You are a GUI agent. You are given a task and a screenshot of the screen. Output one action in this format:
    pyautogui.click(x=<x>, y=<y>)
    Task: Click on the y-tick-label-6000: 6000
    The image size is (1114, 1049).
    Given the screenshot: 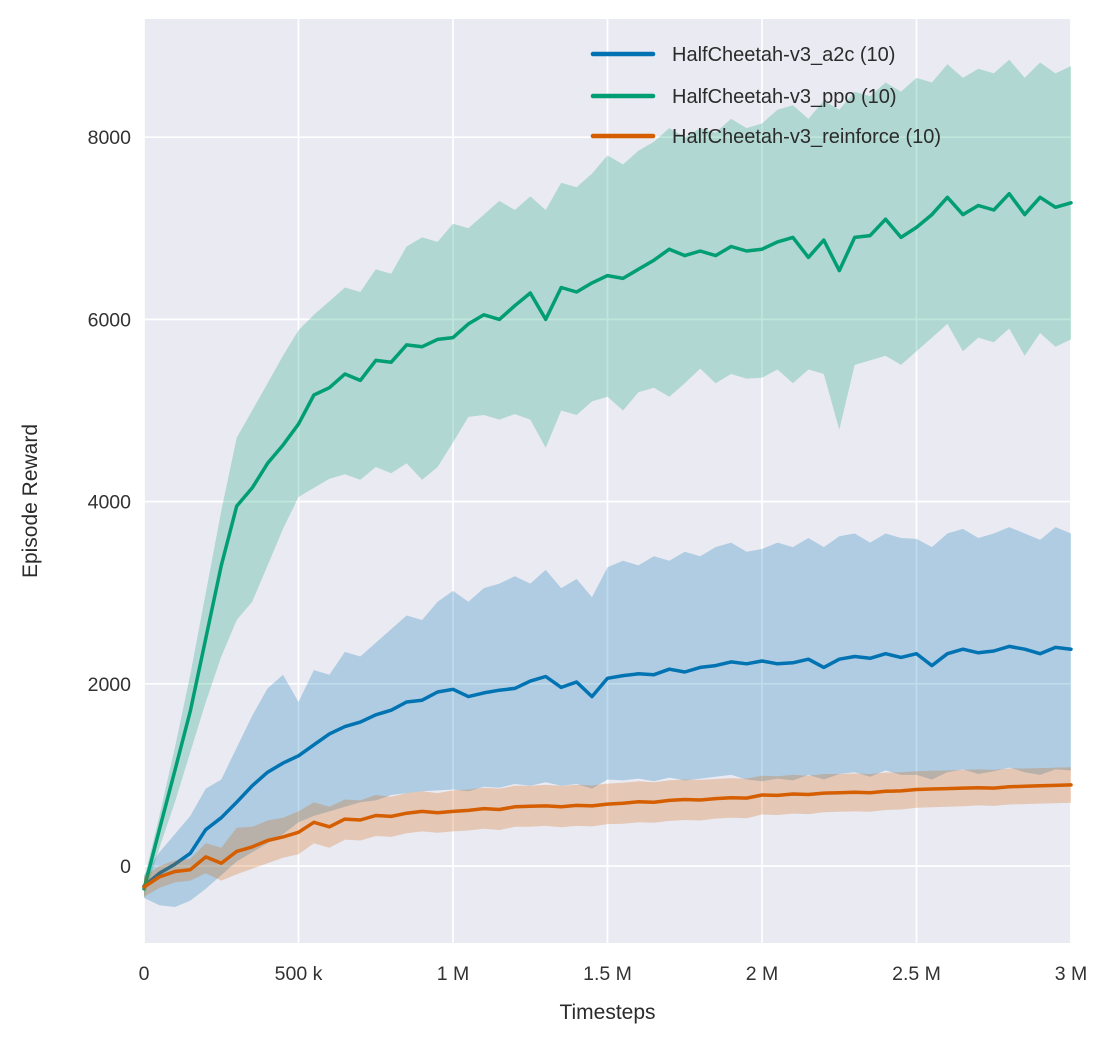 What is the action you would take?
    pyautogui.click(x=110, y=320)
    